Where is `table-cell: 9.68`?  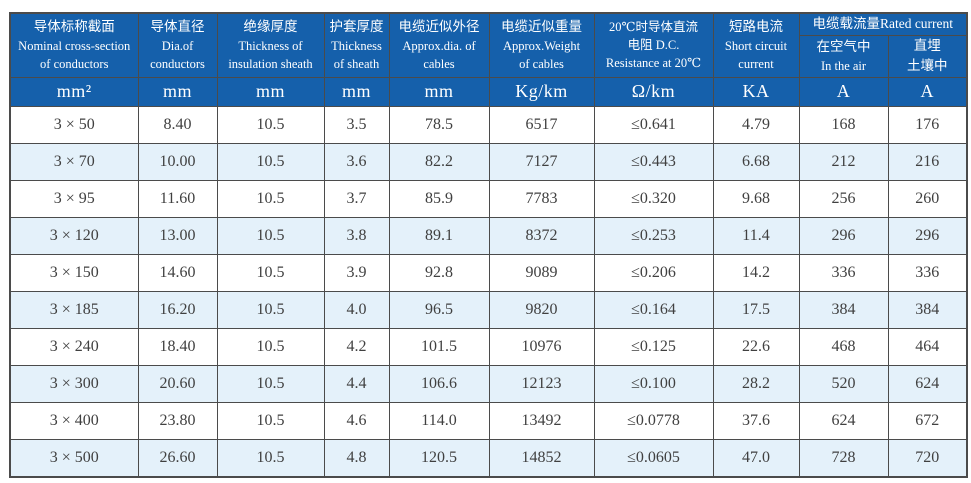 table-cell: 9.68 is located at coordinates (756, 198).